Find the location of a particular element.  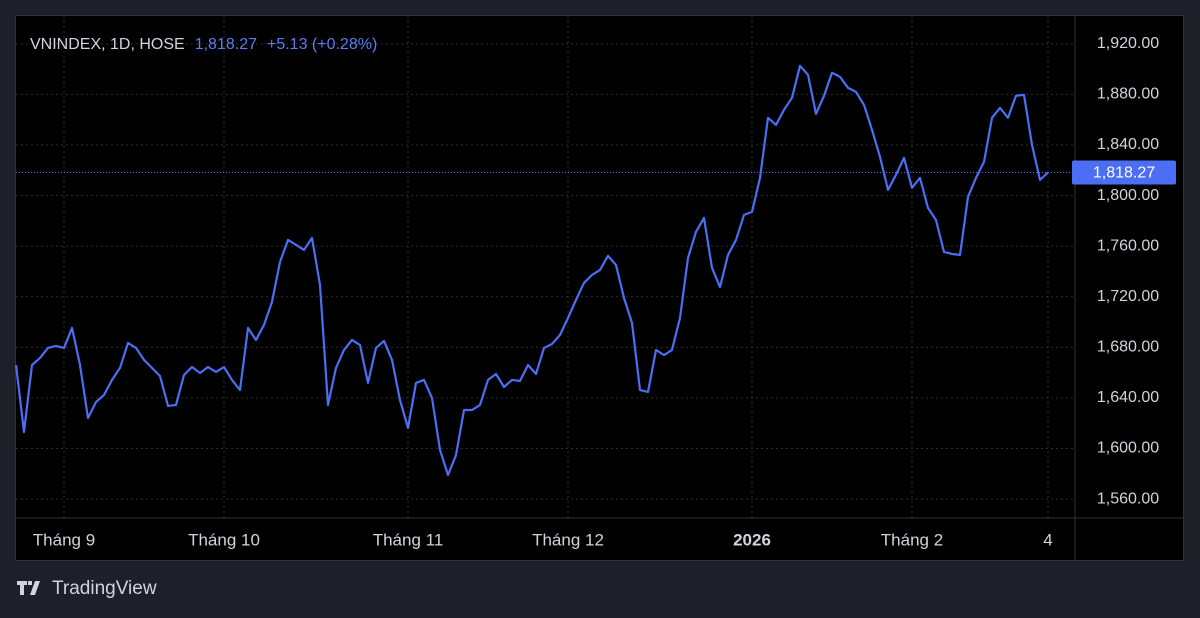

x-tick-label: 4 is located at coordinates (1047, 539).